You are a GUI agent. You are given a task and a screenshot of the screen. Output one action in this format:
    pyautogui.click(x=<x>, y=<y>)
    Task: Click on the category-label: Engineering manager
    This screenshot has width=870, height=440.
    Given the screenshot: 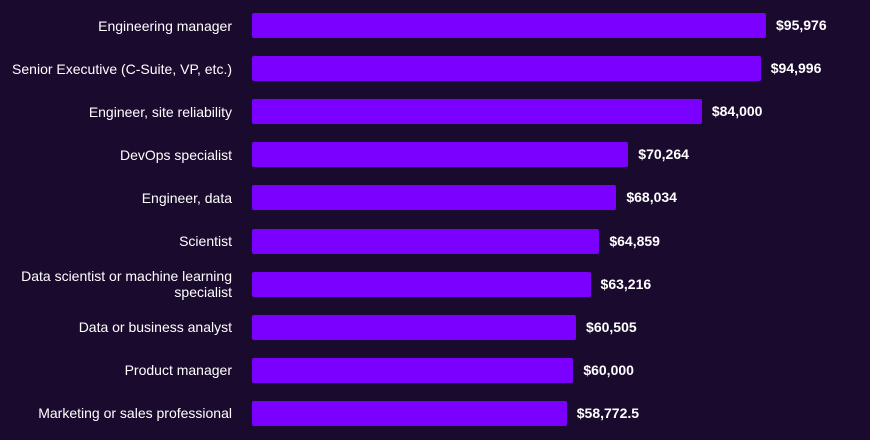 What is the action you would take?
    pyautogui.click(x=165, y=25)
    